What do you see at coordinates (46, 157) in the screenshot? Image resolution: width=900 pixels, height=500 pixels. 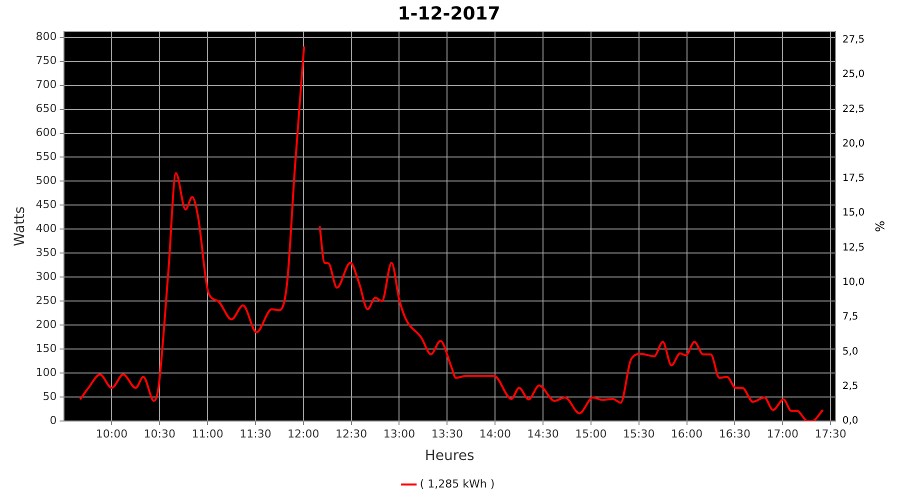 I see `y-tick-label: 550` at bounding box center [46, 157].